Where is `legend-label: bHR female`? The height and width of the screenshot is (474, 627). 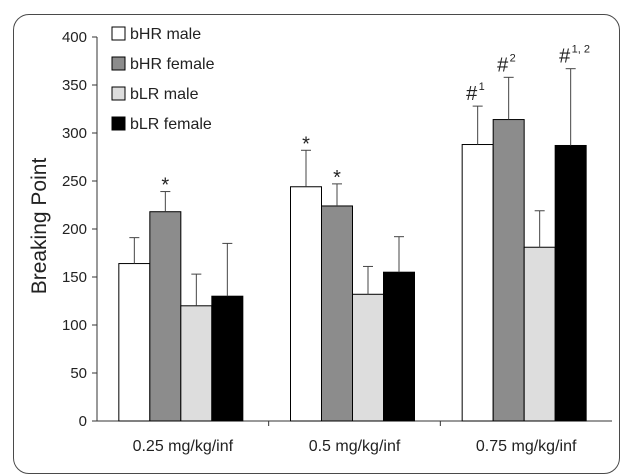
legend-label: bHR female is located at coordinates (172, 64).